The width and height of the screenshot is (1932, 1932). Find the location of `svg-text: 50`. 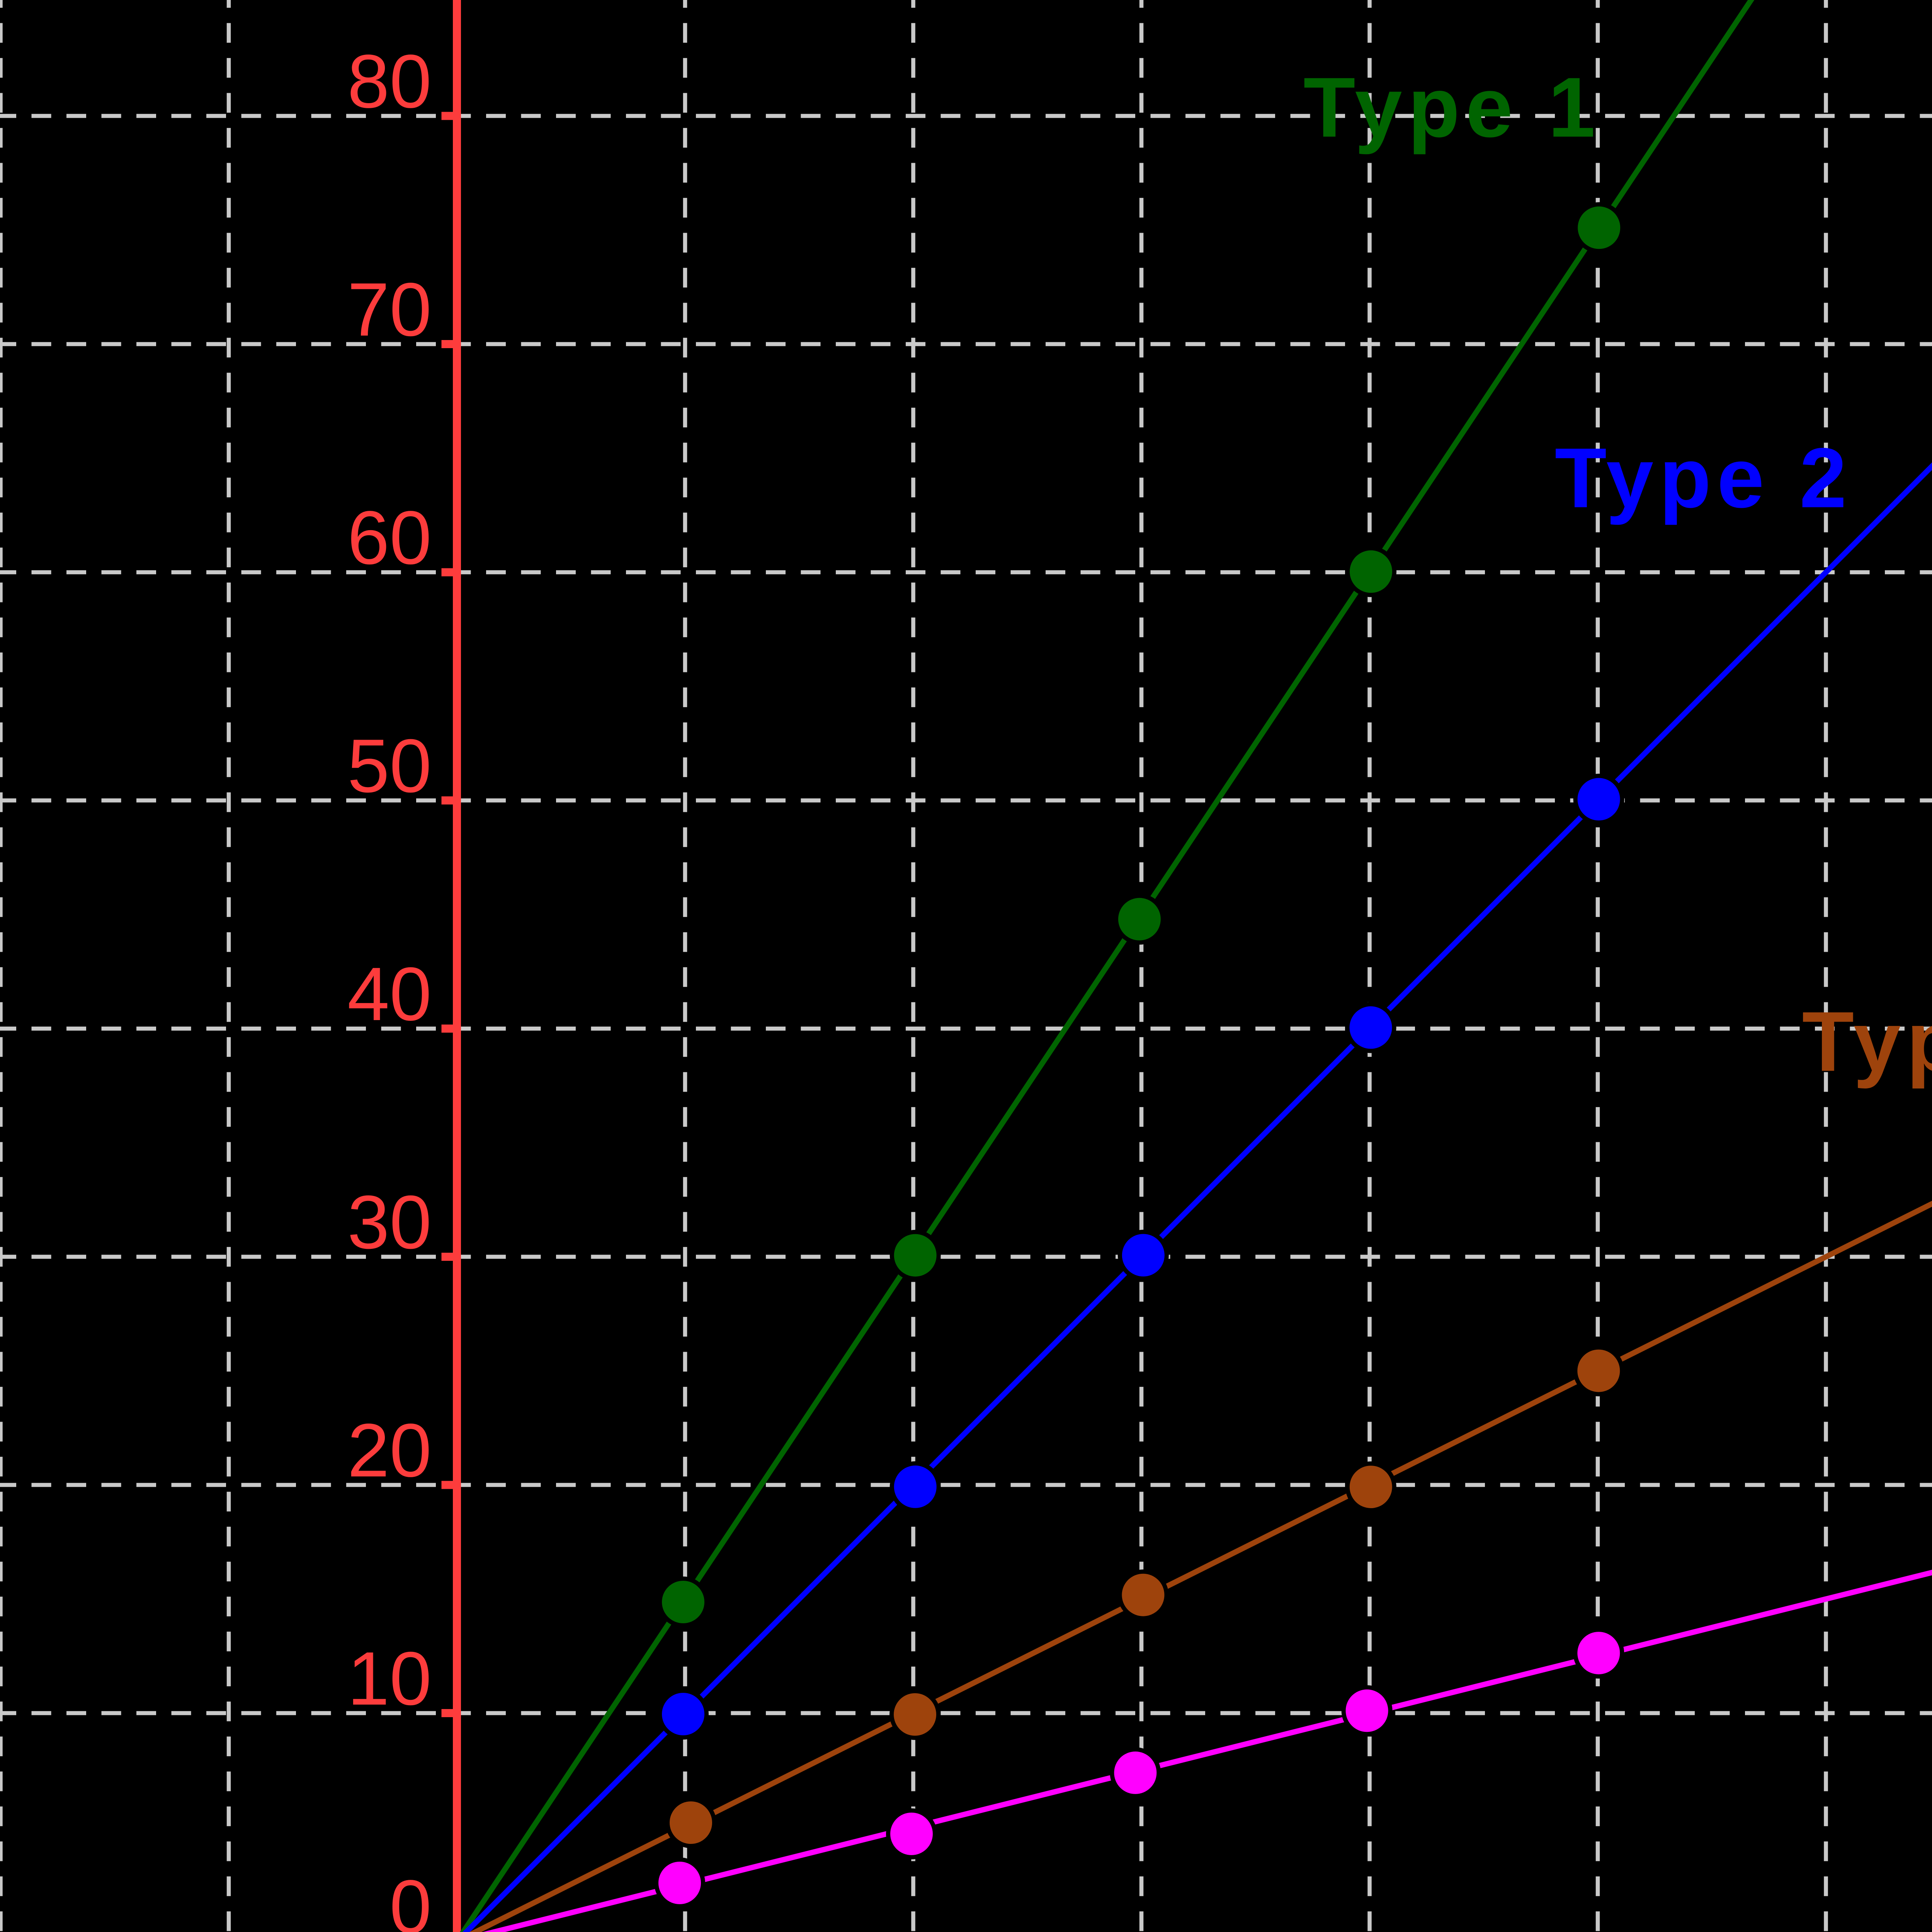

svg-text: 50 is located at coordinates (390, 766).